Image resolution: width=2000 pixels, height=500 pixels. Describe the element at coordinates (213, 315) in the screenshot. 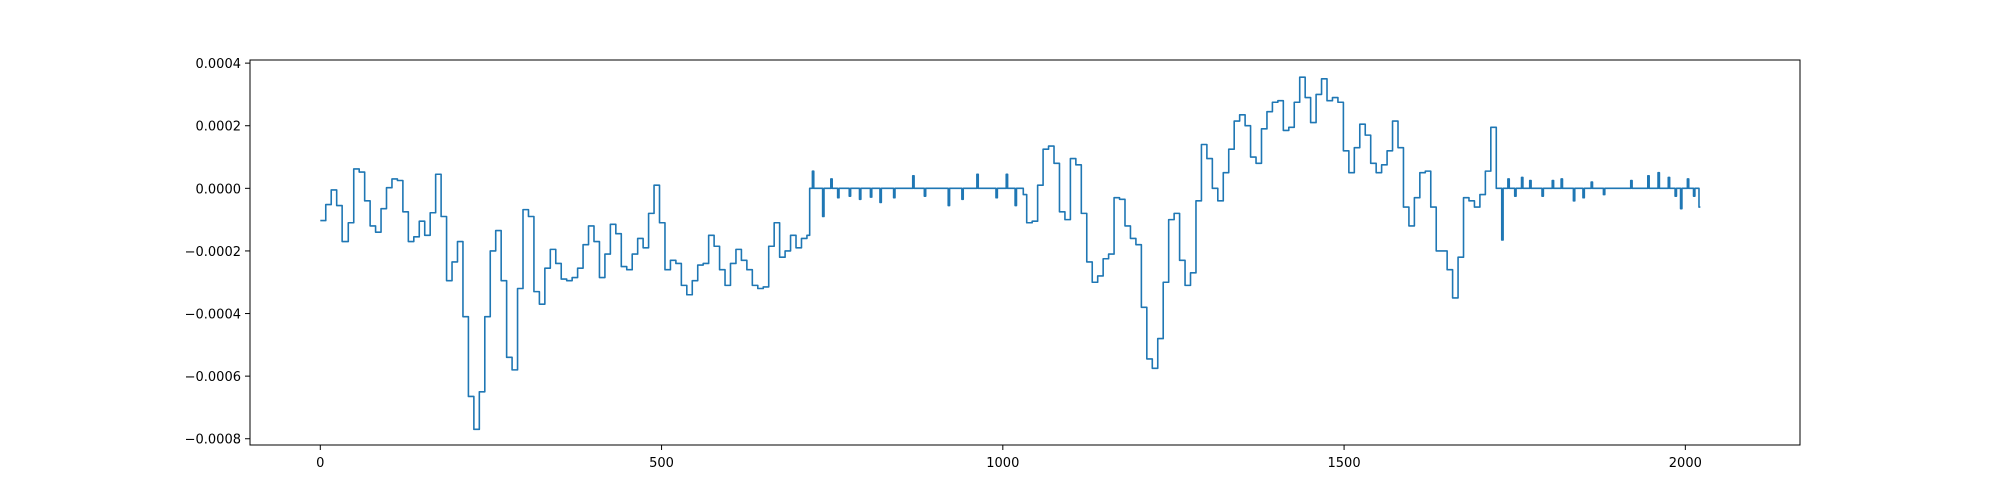

I see `y-tick-label: −0.0004` at that location.